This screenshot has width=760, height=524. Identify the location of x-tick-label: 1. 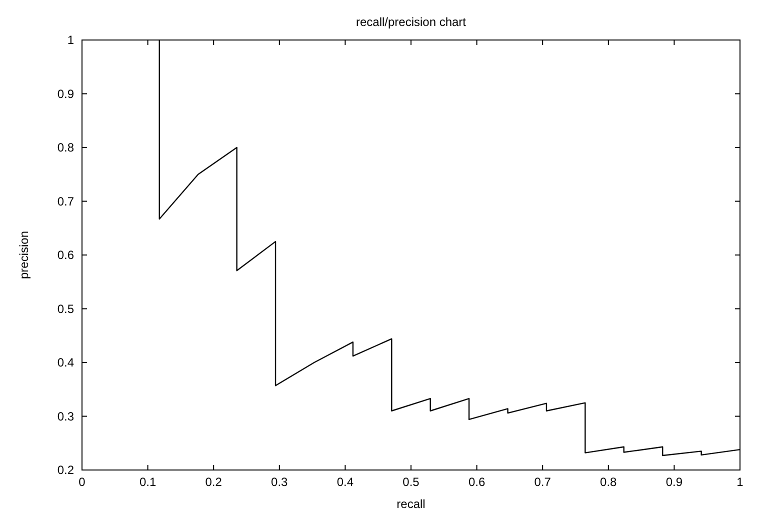
(740, 482).